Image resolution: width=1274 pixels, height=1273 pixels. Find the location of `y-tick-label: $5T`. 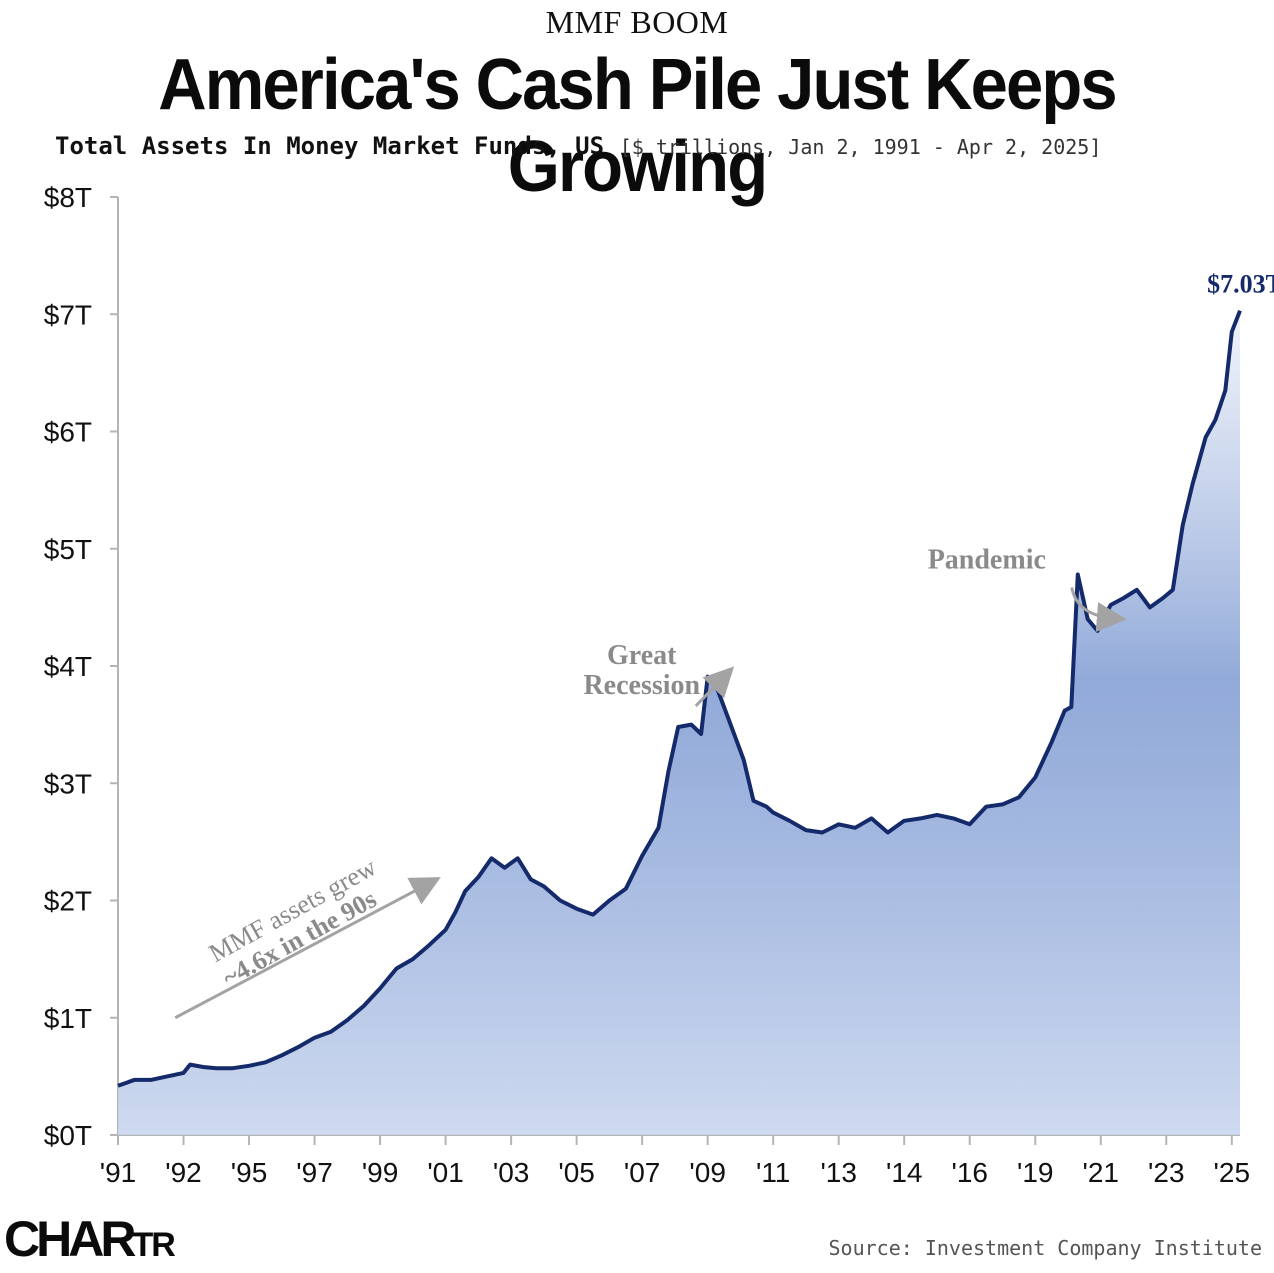

y-tick-label: $5T is located at coordinates (68, 549).